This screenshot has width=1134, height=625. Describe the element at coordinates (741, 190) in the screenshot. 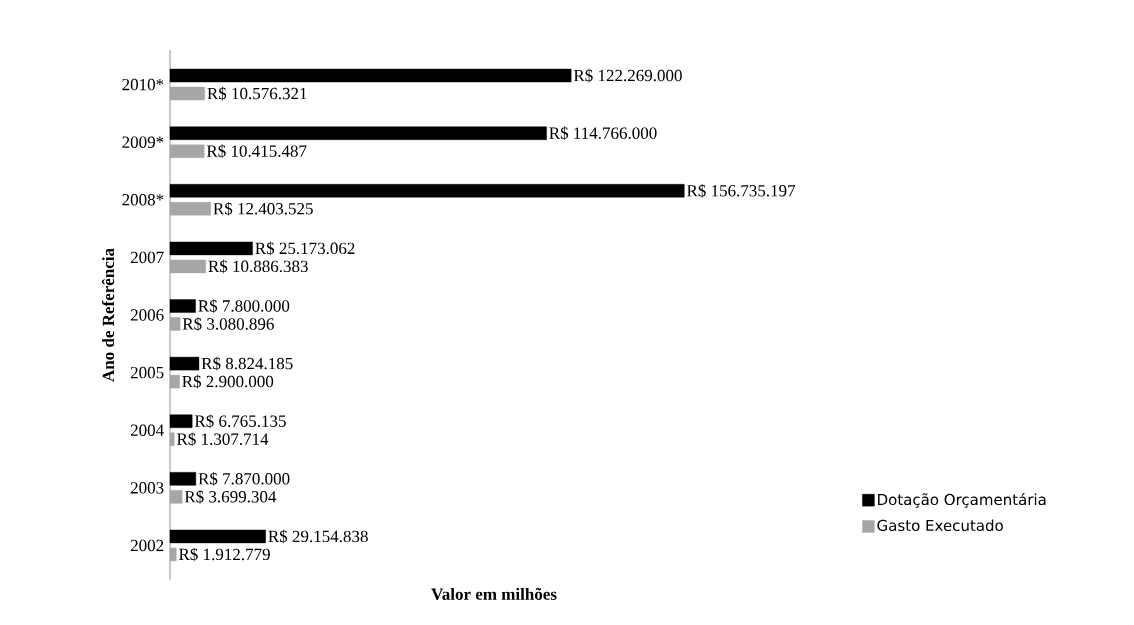

I see `data-label: R$ 156.735.197` at that location.